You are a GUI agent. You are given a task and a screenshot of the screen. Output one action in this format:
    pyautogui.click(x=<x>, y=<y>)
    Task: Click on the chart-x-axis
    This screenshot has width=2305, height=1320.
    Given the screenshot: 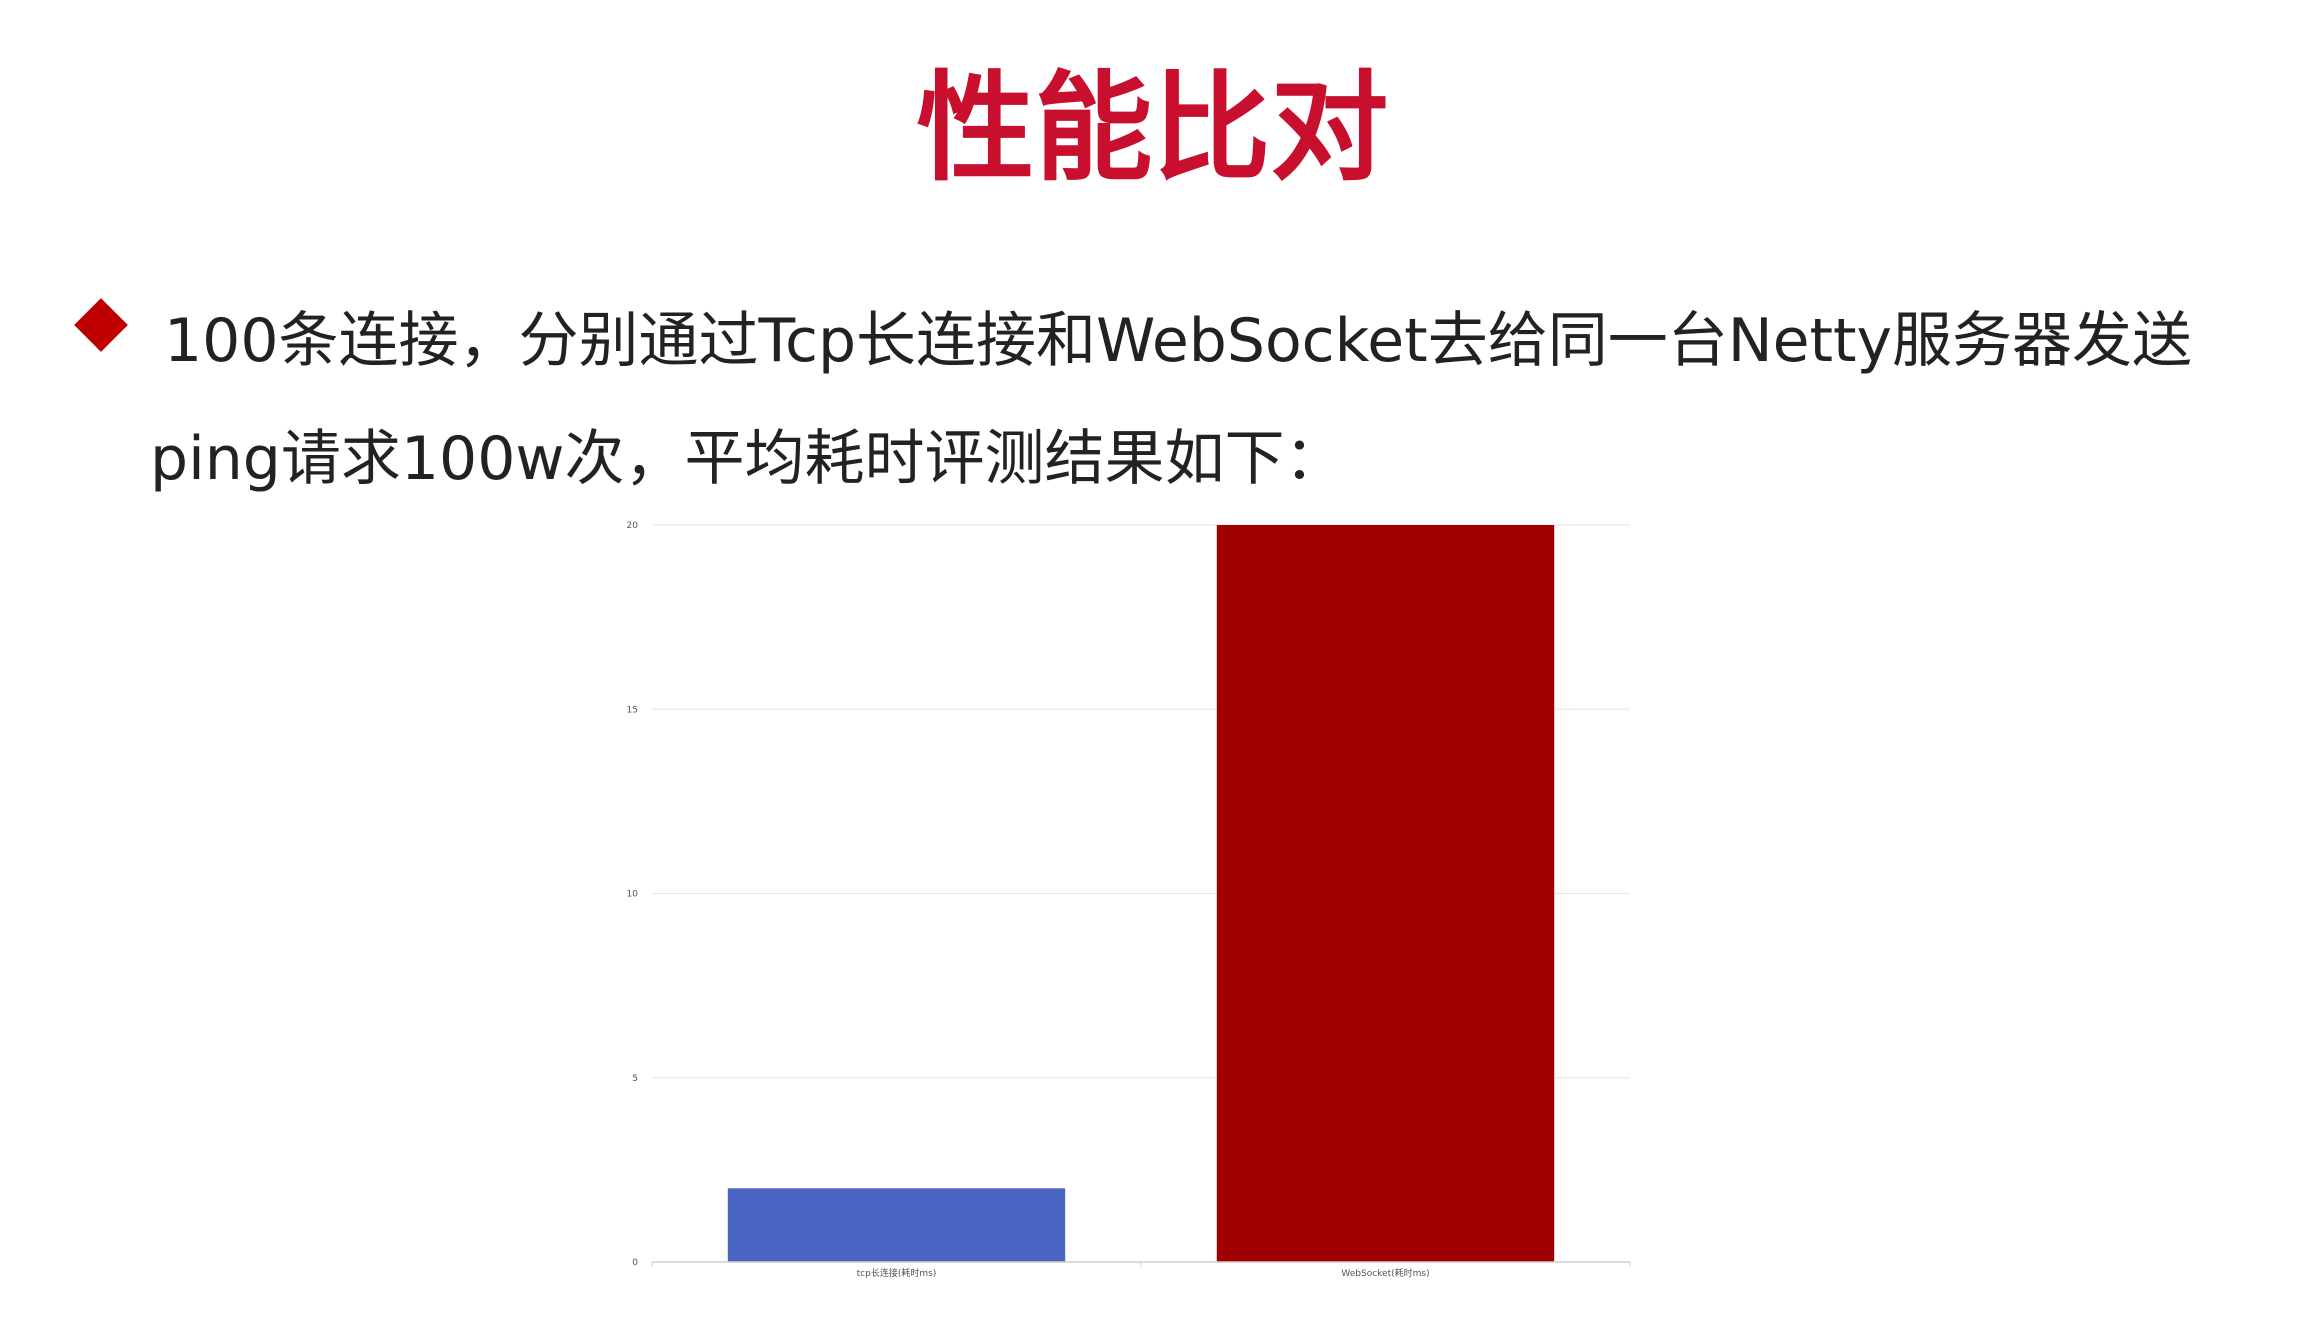 What is the action you would take?
    pyautogui.click(x=1141, y=1264)
    